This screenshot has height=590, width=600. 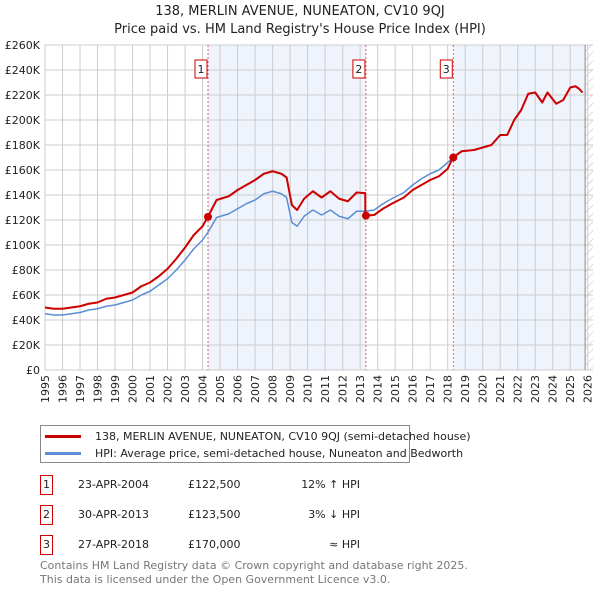 What do you see at coordinates (185, 389) in the screenshot?
I see `x-tick-label: 2003` at bounding box center [185, 389].